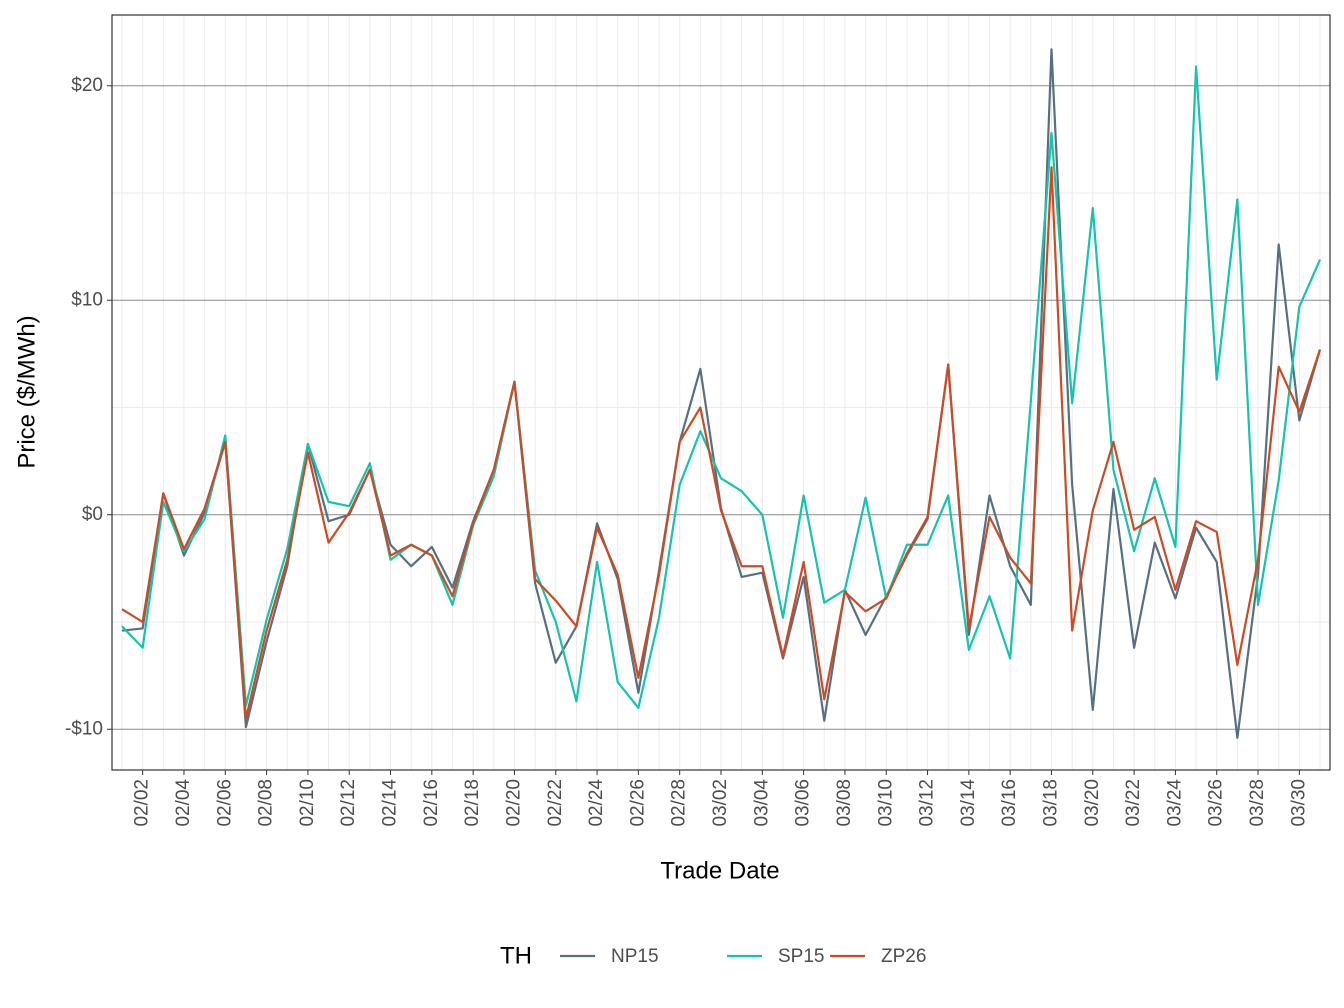 The height and width of the screenshot is (1008, 1344). What do you see at coordinates (431, 803) in the screenshot?
I see `x-tick-label: 02/16` at bounding box center [431, 803].